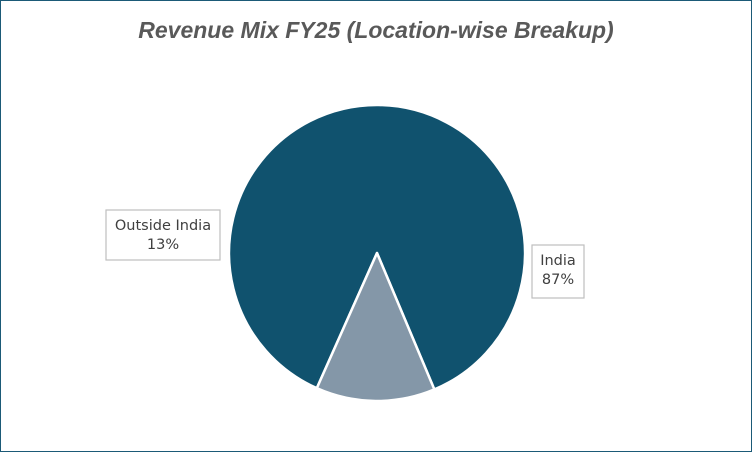  What do you see at coordinates (163, 245) in the screenshot?
I see `data-label-value: 13%` at bounding box center [163, 245].